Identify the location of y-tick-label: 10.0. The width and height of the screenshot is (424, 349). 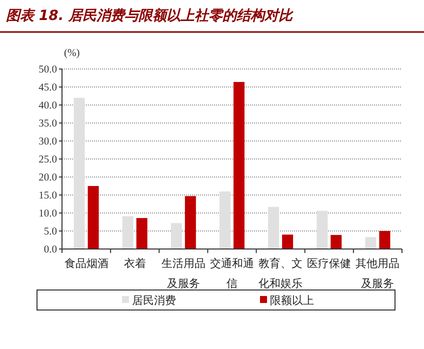
(47, 214).